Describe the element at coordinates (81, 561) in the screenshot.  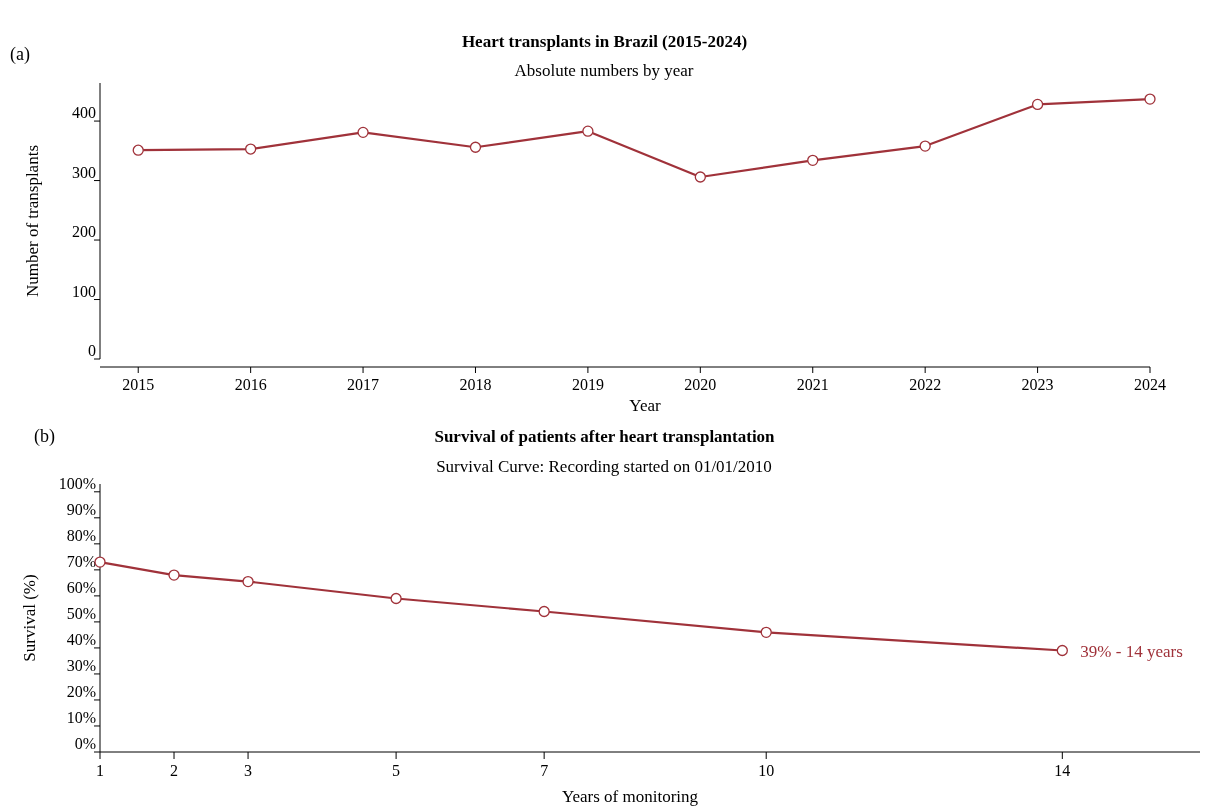
I see `y-tick-label: 70%` at that location.